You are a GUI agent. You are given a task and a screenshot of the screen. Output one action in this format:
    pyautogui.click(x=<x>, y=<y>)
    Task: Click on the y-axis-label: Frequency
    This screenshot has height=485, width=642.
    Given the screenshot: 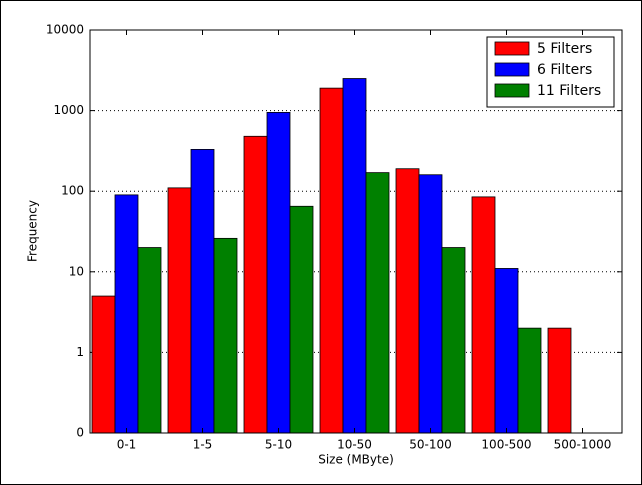 What is the action you would take?
    pyautogui.click(x=33, y=231)
    